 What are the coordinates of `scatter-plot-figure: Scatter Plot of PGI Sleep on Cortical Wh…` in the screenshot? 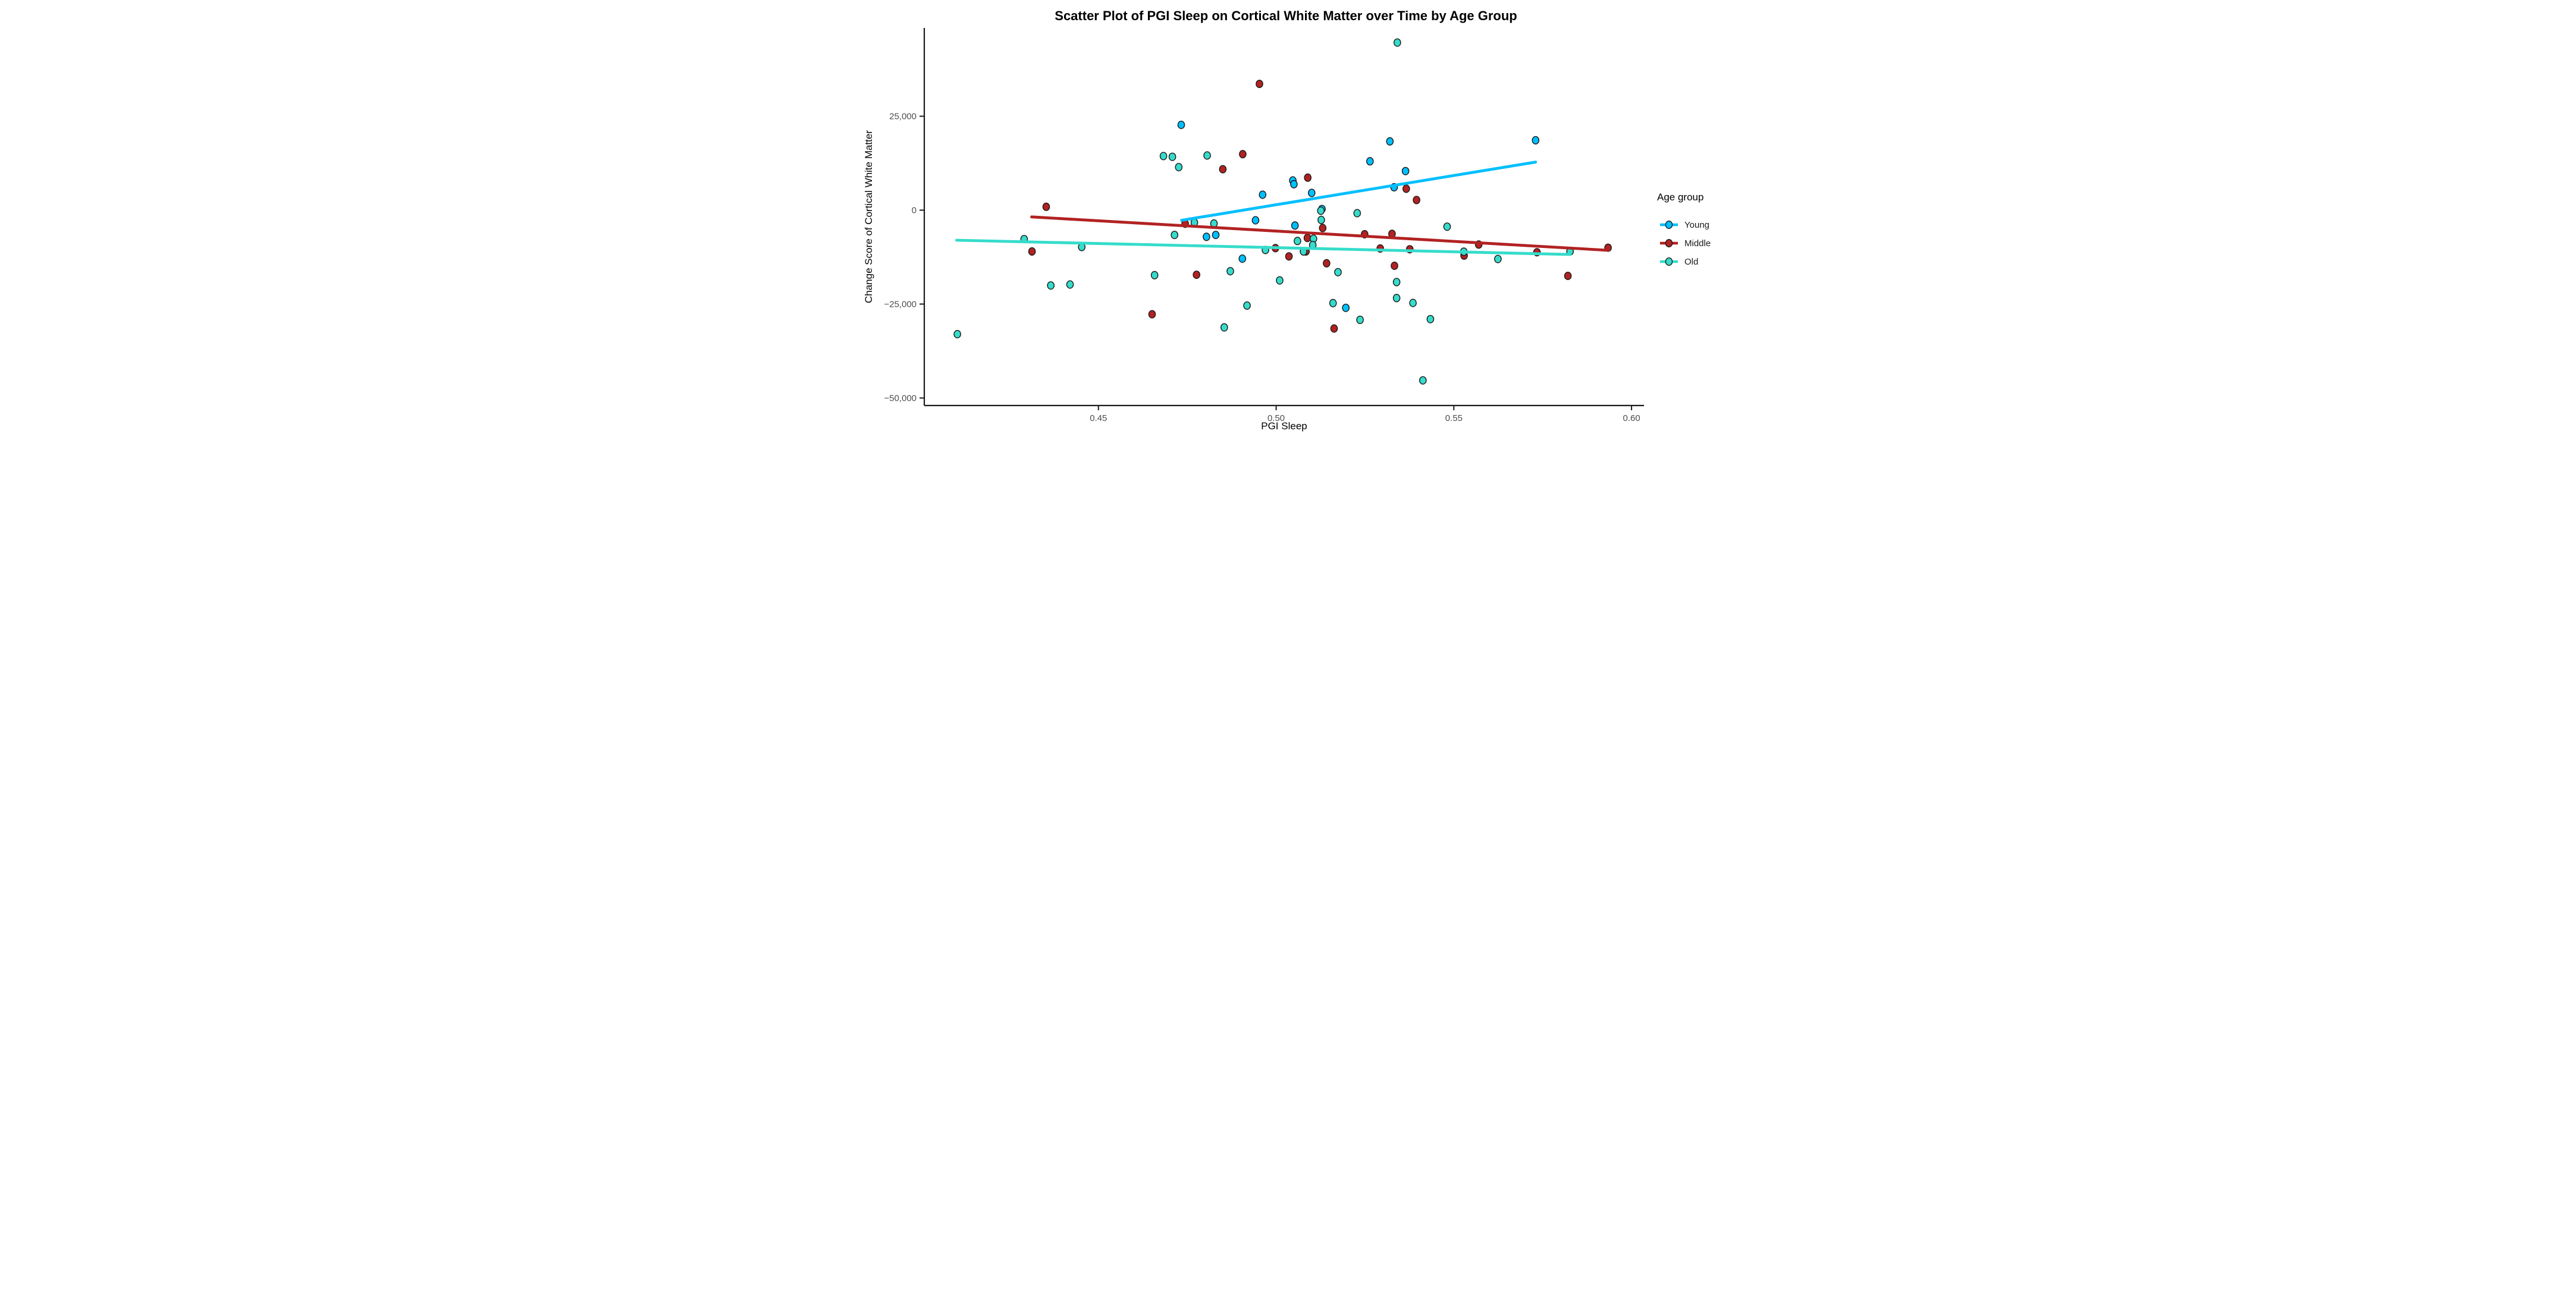 It's located at (1288, 217).